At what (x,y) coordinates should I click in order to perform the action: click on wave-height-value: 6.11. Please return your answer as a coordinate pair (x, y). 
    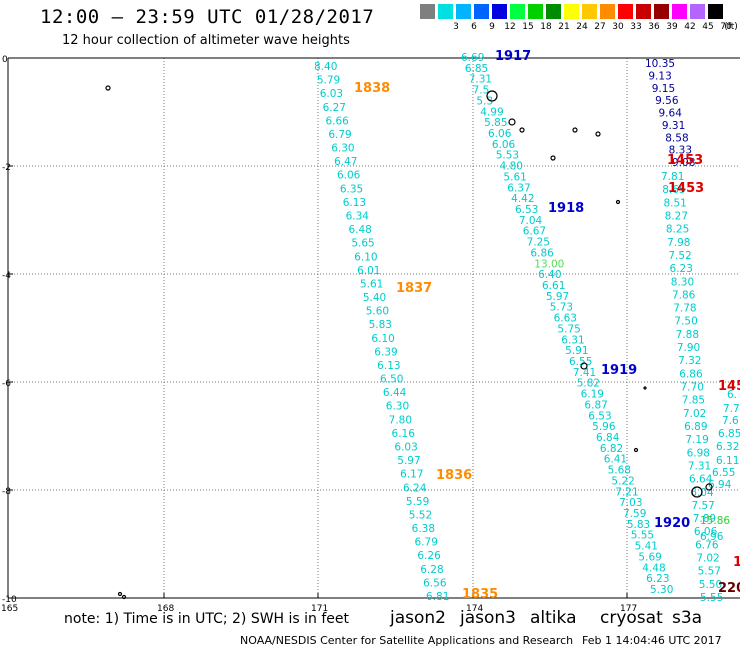
    Looking at the image, I should click on (727, 461).